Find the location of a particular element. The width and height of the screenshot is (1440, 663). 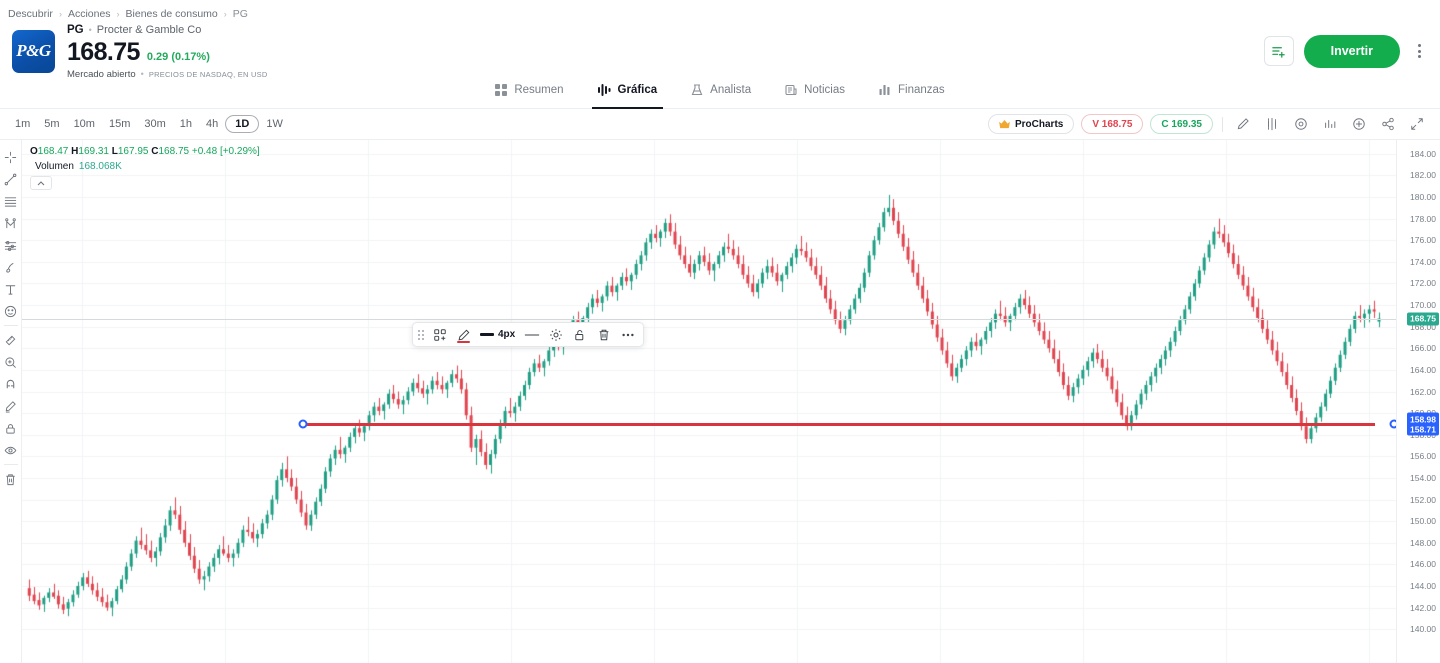

volume-value: 168.068K is located at coordinates (100, 166).